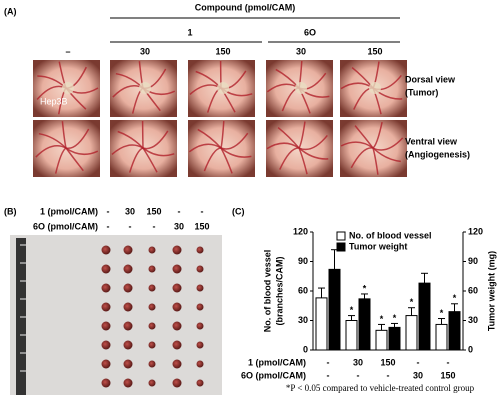  What do you see at coordinates (473, 290) in the screenshot?
I see `y2-tick-label: 60` at bounding box center [473, 290].